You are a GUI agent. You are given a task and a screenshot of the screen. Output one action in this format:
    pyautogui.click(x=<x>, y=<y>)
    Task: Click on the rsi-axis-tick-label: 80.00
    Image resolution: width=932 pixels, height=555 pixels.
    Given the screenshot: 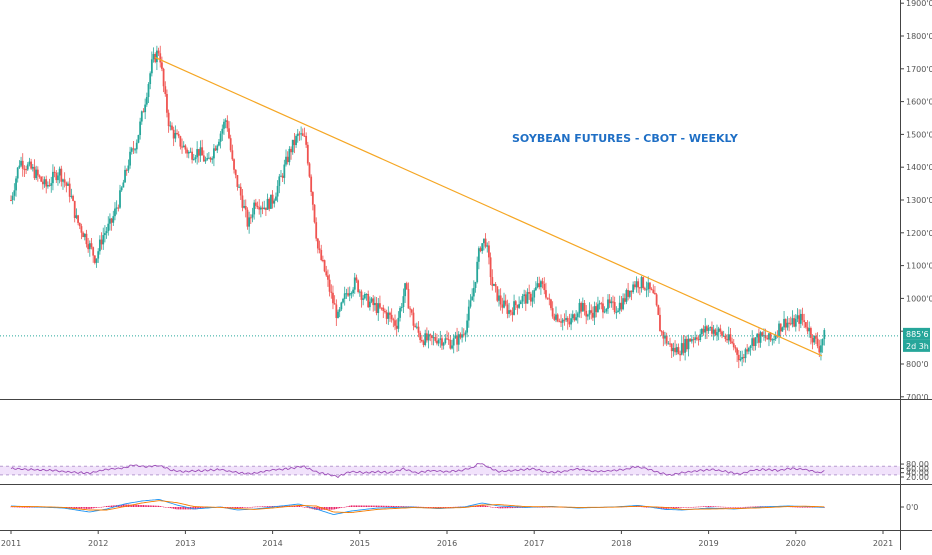 What is the action you would take?
    pyautogui.click(x=917, y=464)
    